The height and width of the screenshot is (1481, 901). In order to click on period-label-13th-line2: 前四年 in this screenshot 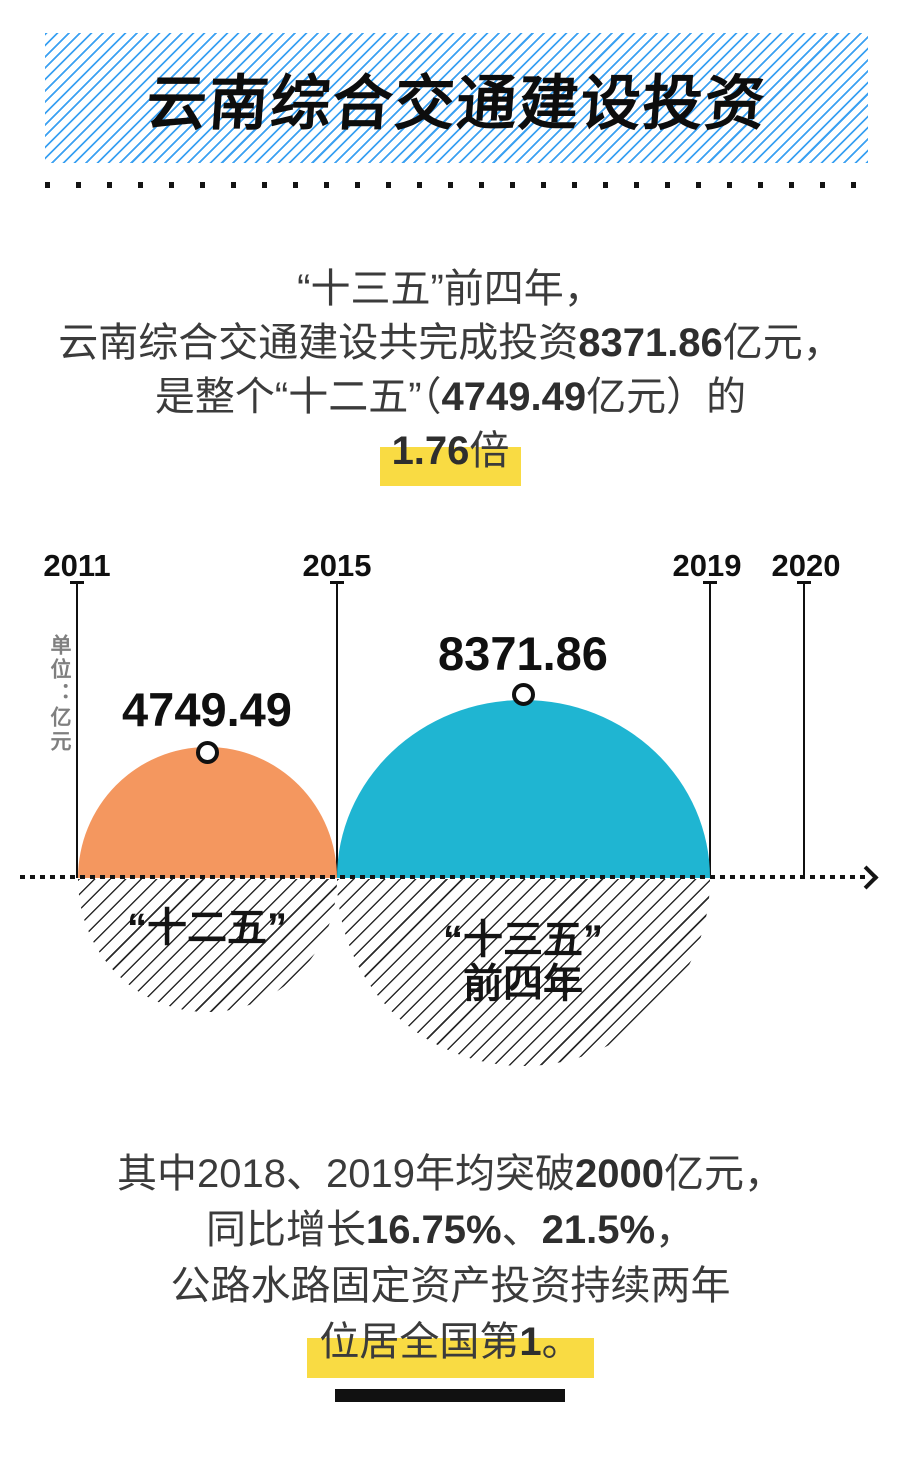, I will do `click(523, 984)`.